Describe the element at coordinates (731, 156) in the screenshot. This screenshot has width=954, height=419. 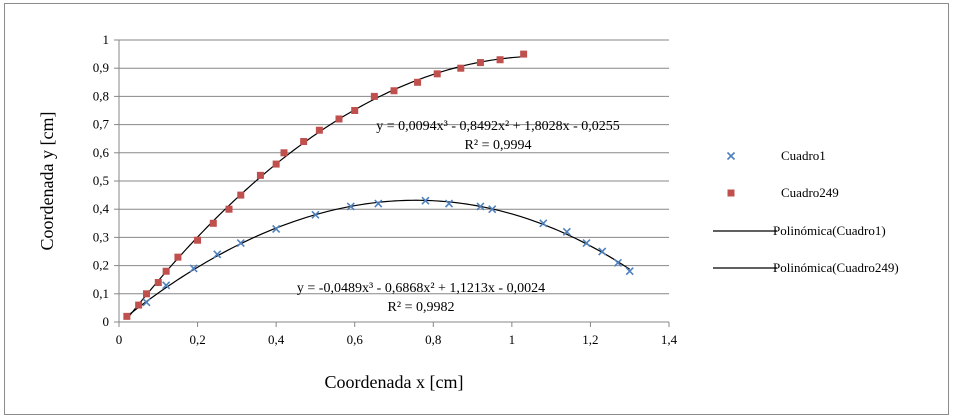
I see `legend-marker-cuadro1` at that location.